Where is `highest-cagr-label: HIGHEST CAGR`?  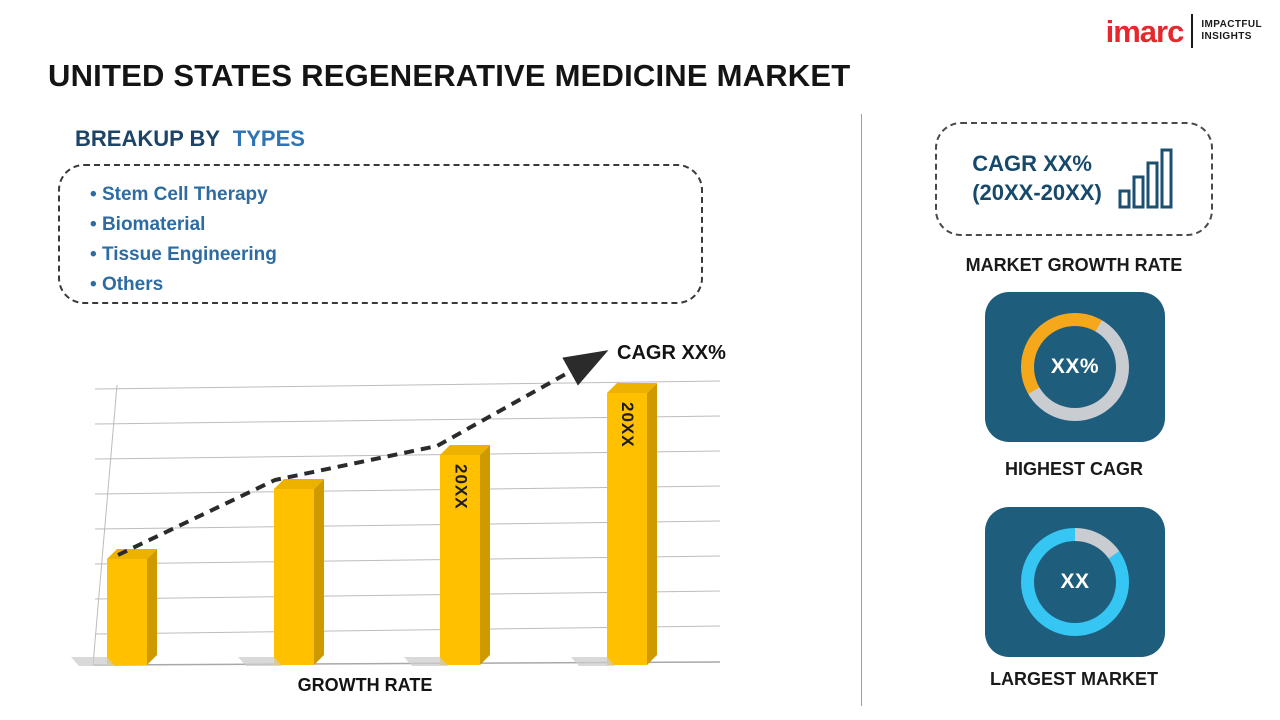
highest-cagr-label: HIGHEST CAGR is located at coordinates (1073, 469).